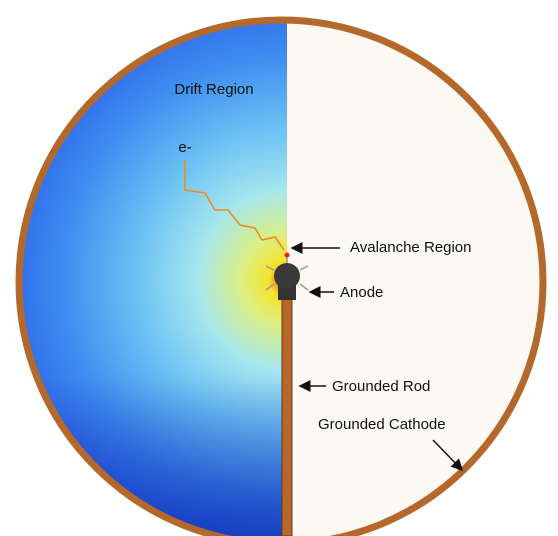  What do you see at coordinates (448, 455) in the screenshot?
I see `cathode-arrow` at bounding box center [448, 455].